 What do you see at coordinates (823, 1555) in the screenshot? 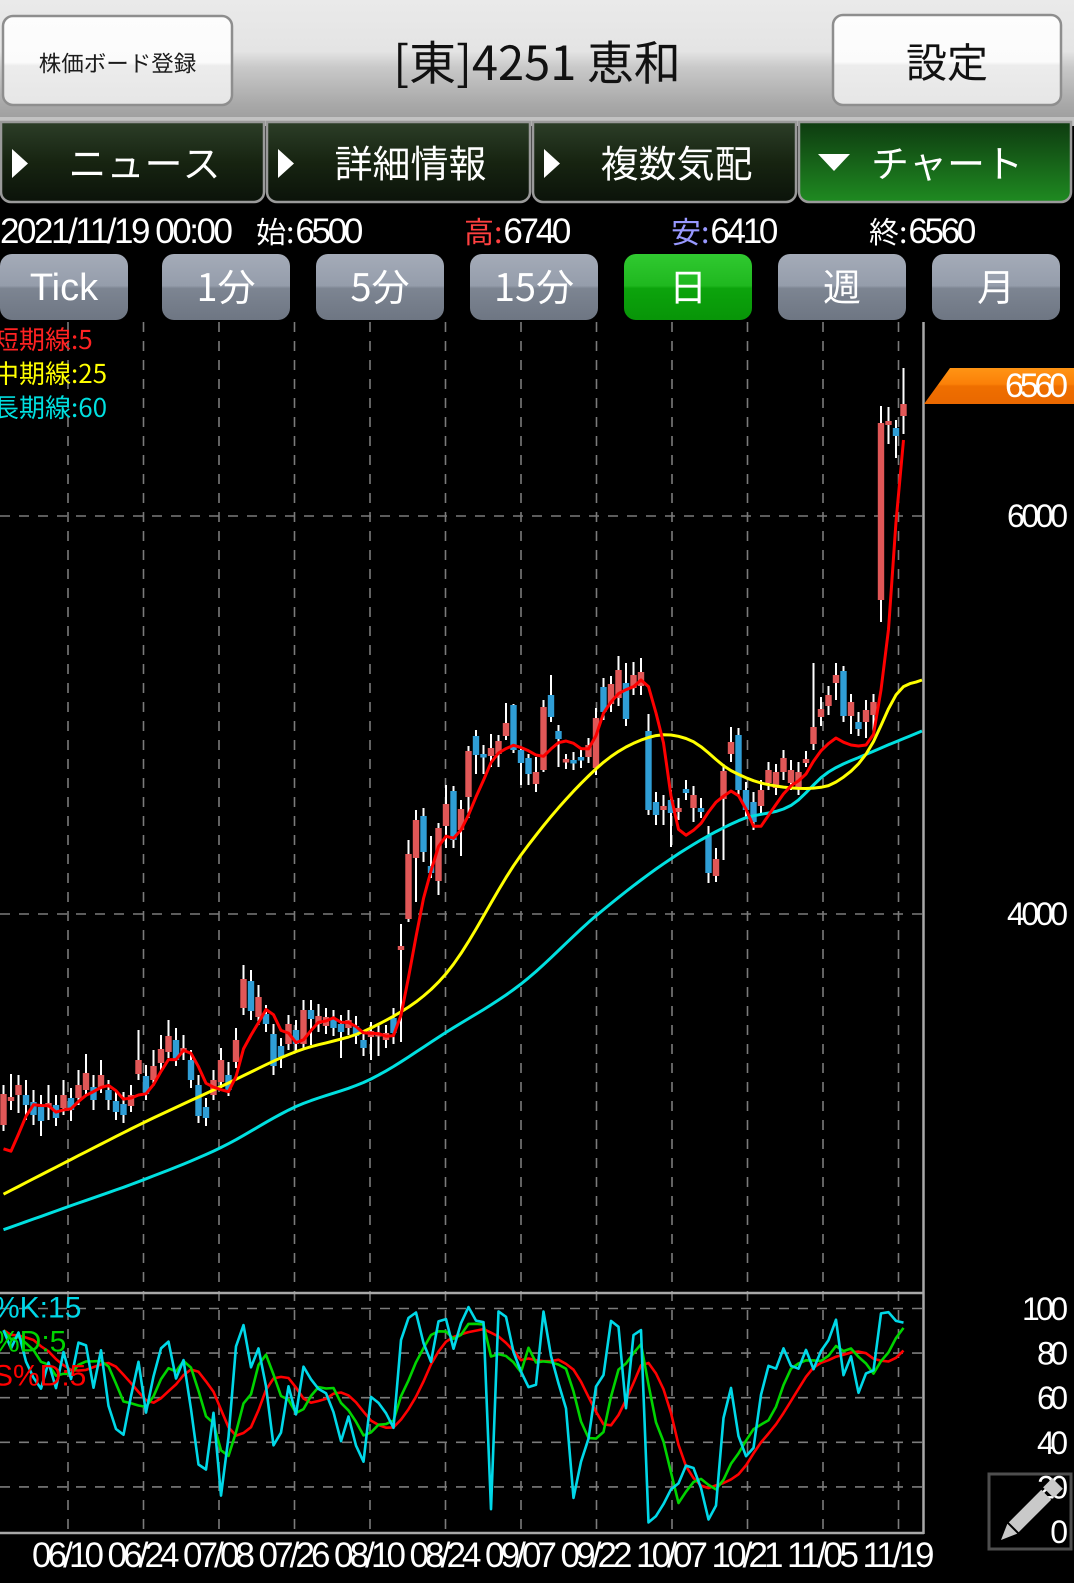
I see `svg-text: 11/05` at bounding box center [823, 1555].